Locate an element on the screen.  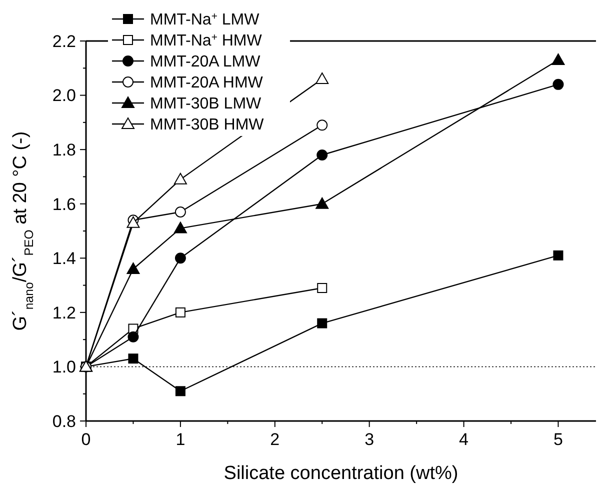
legend-label: MMT-20A LMW is located at coordinates (206, 62).